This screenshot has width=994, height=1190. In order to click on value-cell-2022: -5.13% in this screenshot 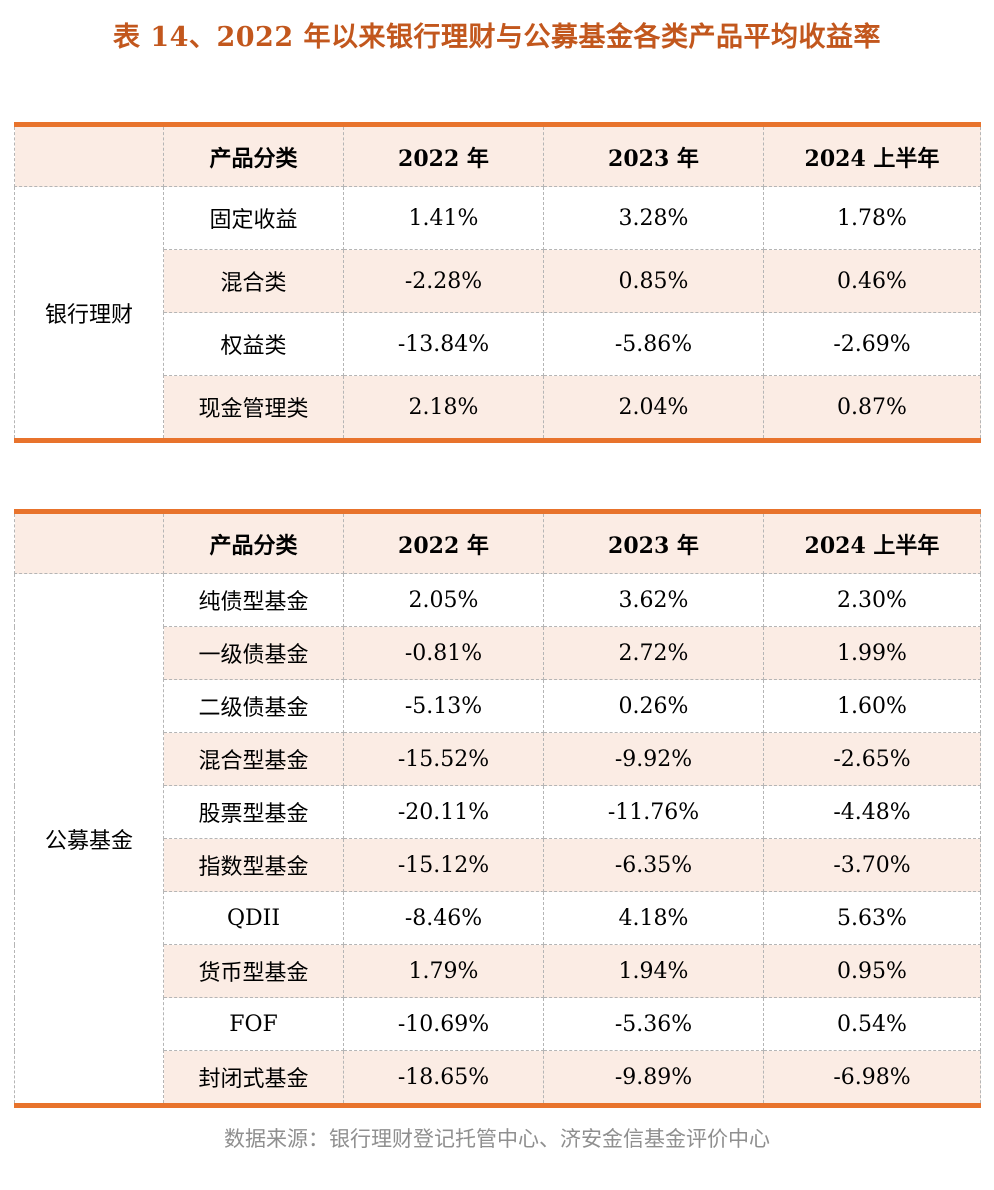, I will do `click(443, 706)`.